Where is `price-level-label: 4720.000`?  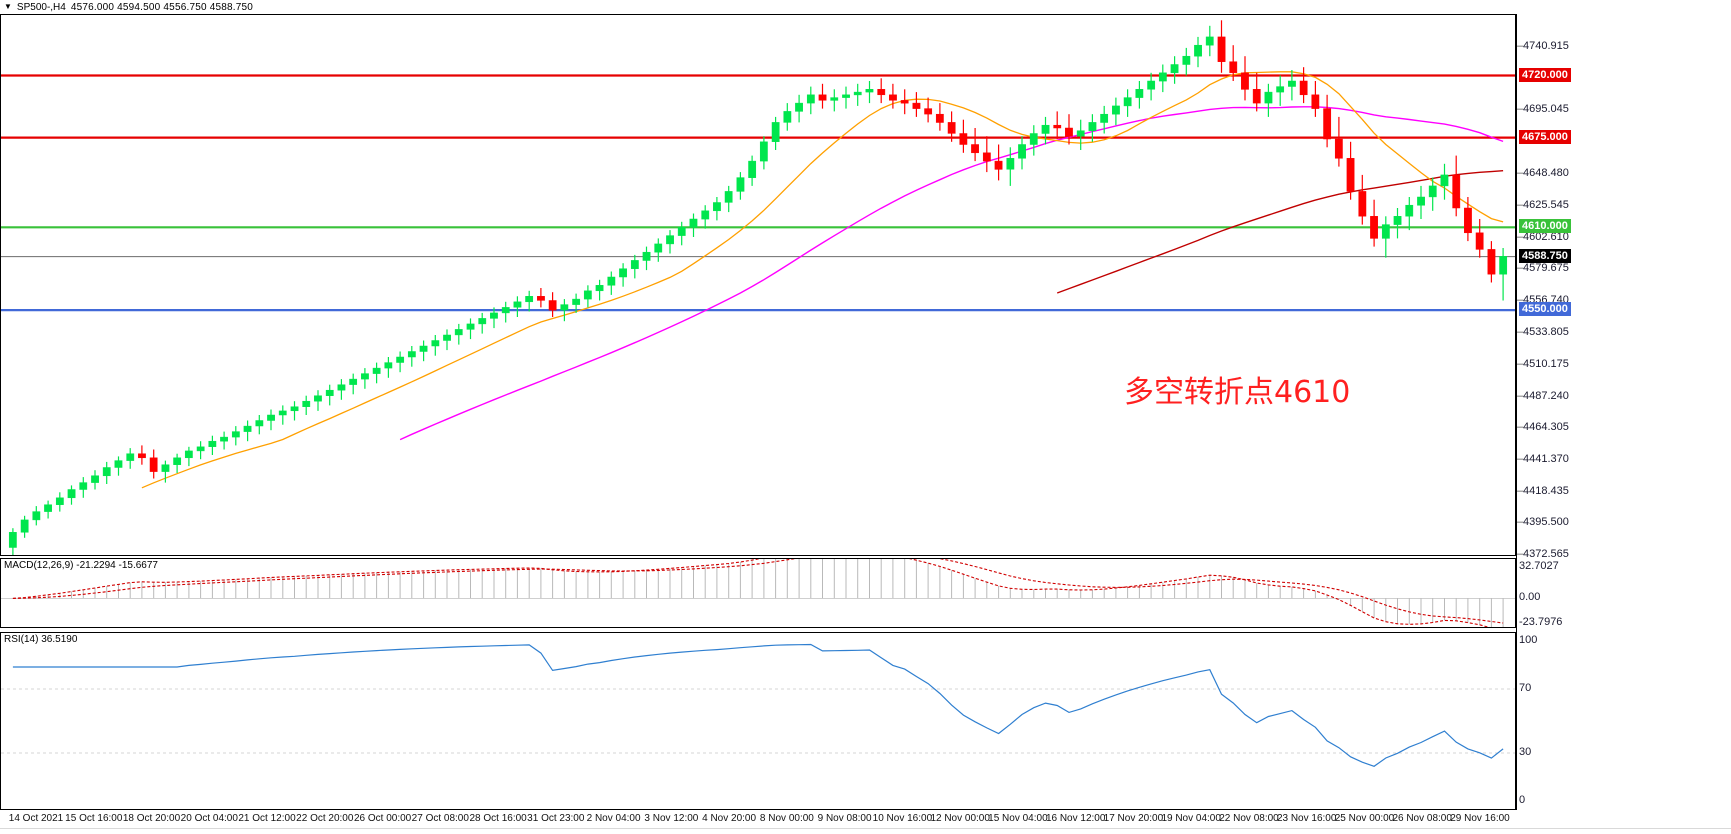
price-level-label: 4720.000 is located at coordinates (1545, 74).